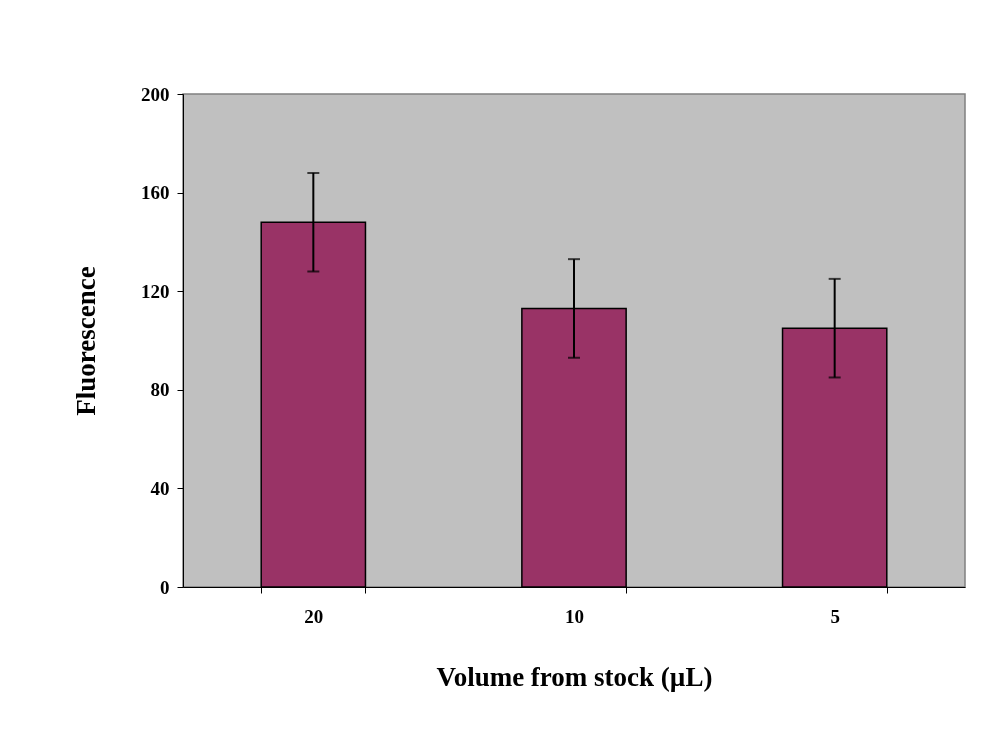 The height and width of the screenshot is (740, 1003). What do you see at coordinates (835, 616) in the screenshot?
I see `x-tick-label: 5` at bounding box center [835, 616].